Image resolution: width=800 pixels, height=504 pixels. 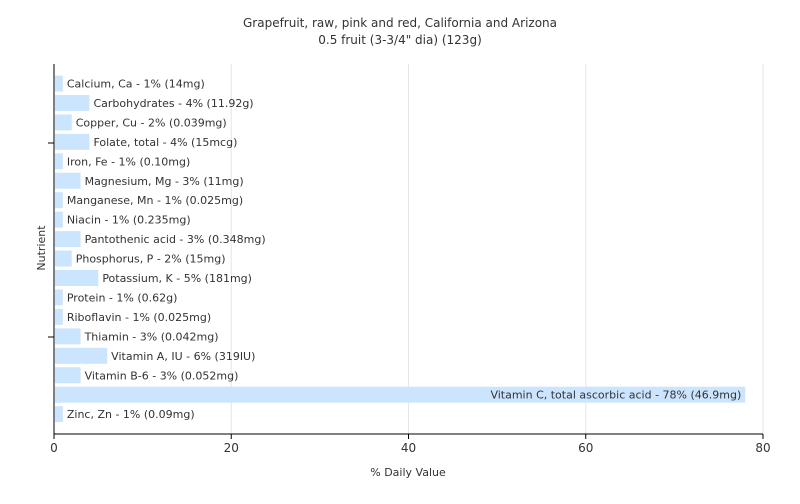 I want to click on bar-label: Calcium, Ca - 1% (14mg), so click(x=136, y=84).